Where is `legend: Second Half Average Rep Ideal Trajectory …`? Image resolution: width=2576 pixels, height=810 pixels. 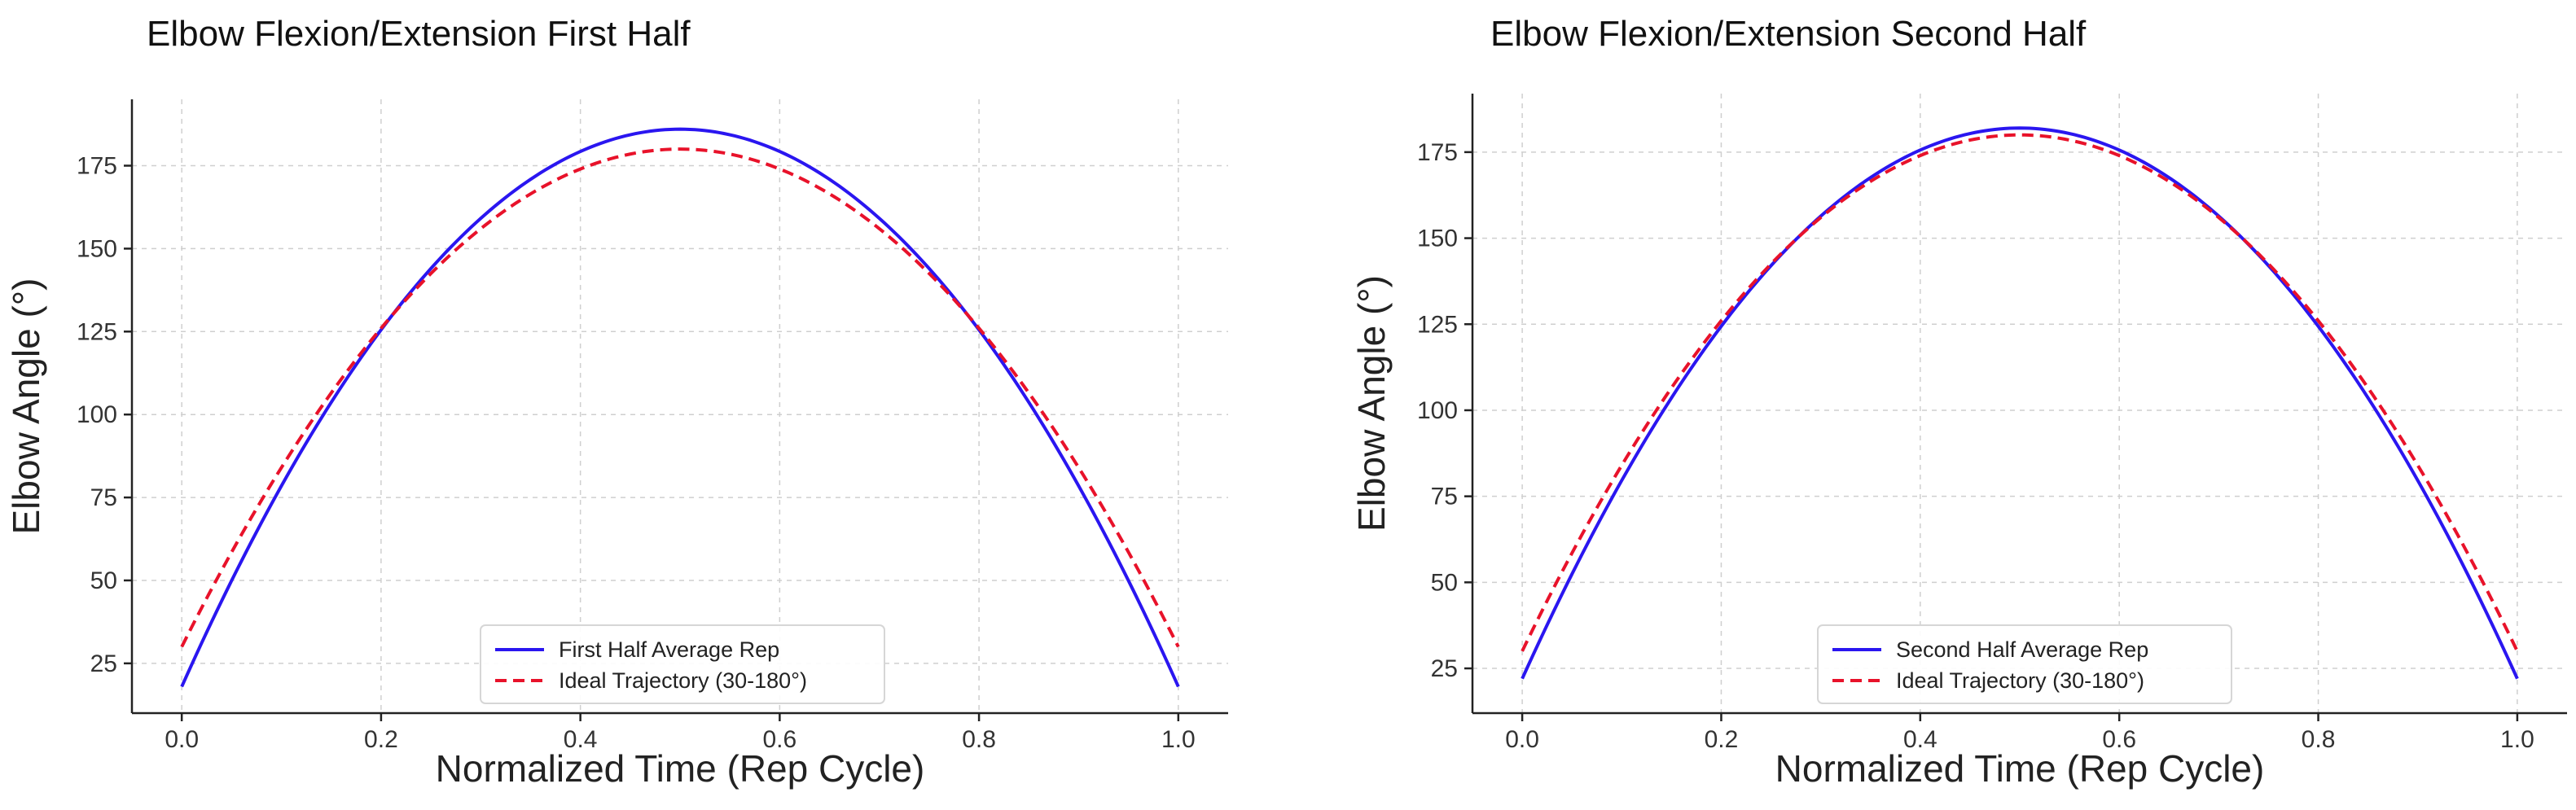 legend: Second Half Average Rep Ideal Trajectory … is located at coordinates (2024, 664).